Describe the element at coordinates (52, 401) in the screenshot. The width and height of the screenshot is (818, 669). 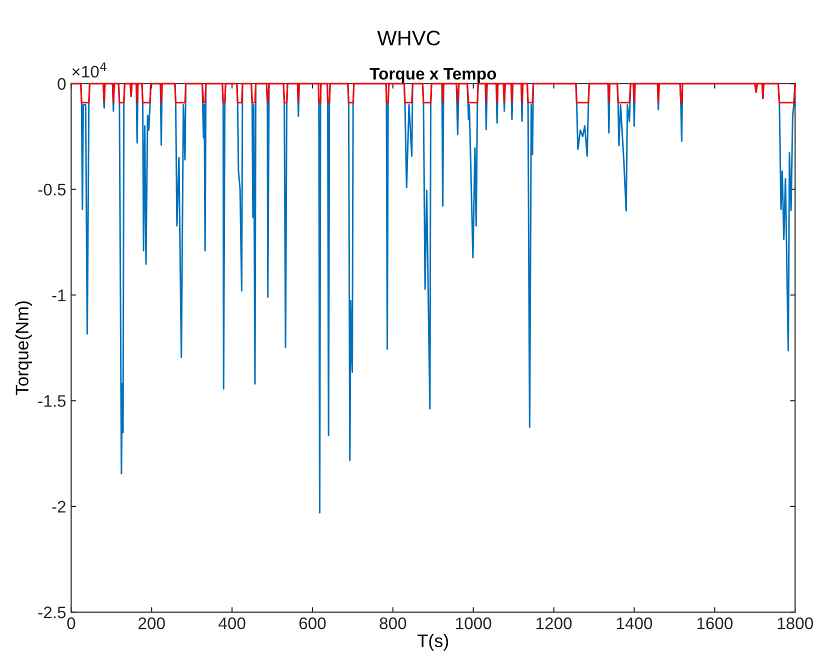
I see `y-tick-label: -1.5` at that location.